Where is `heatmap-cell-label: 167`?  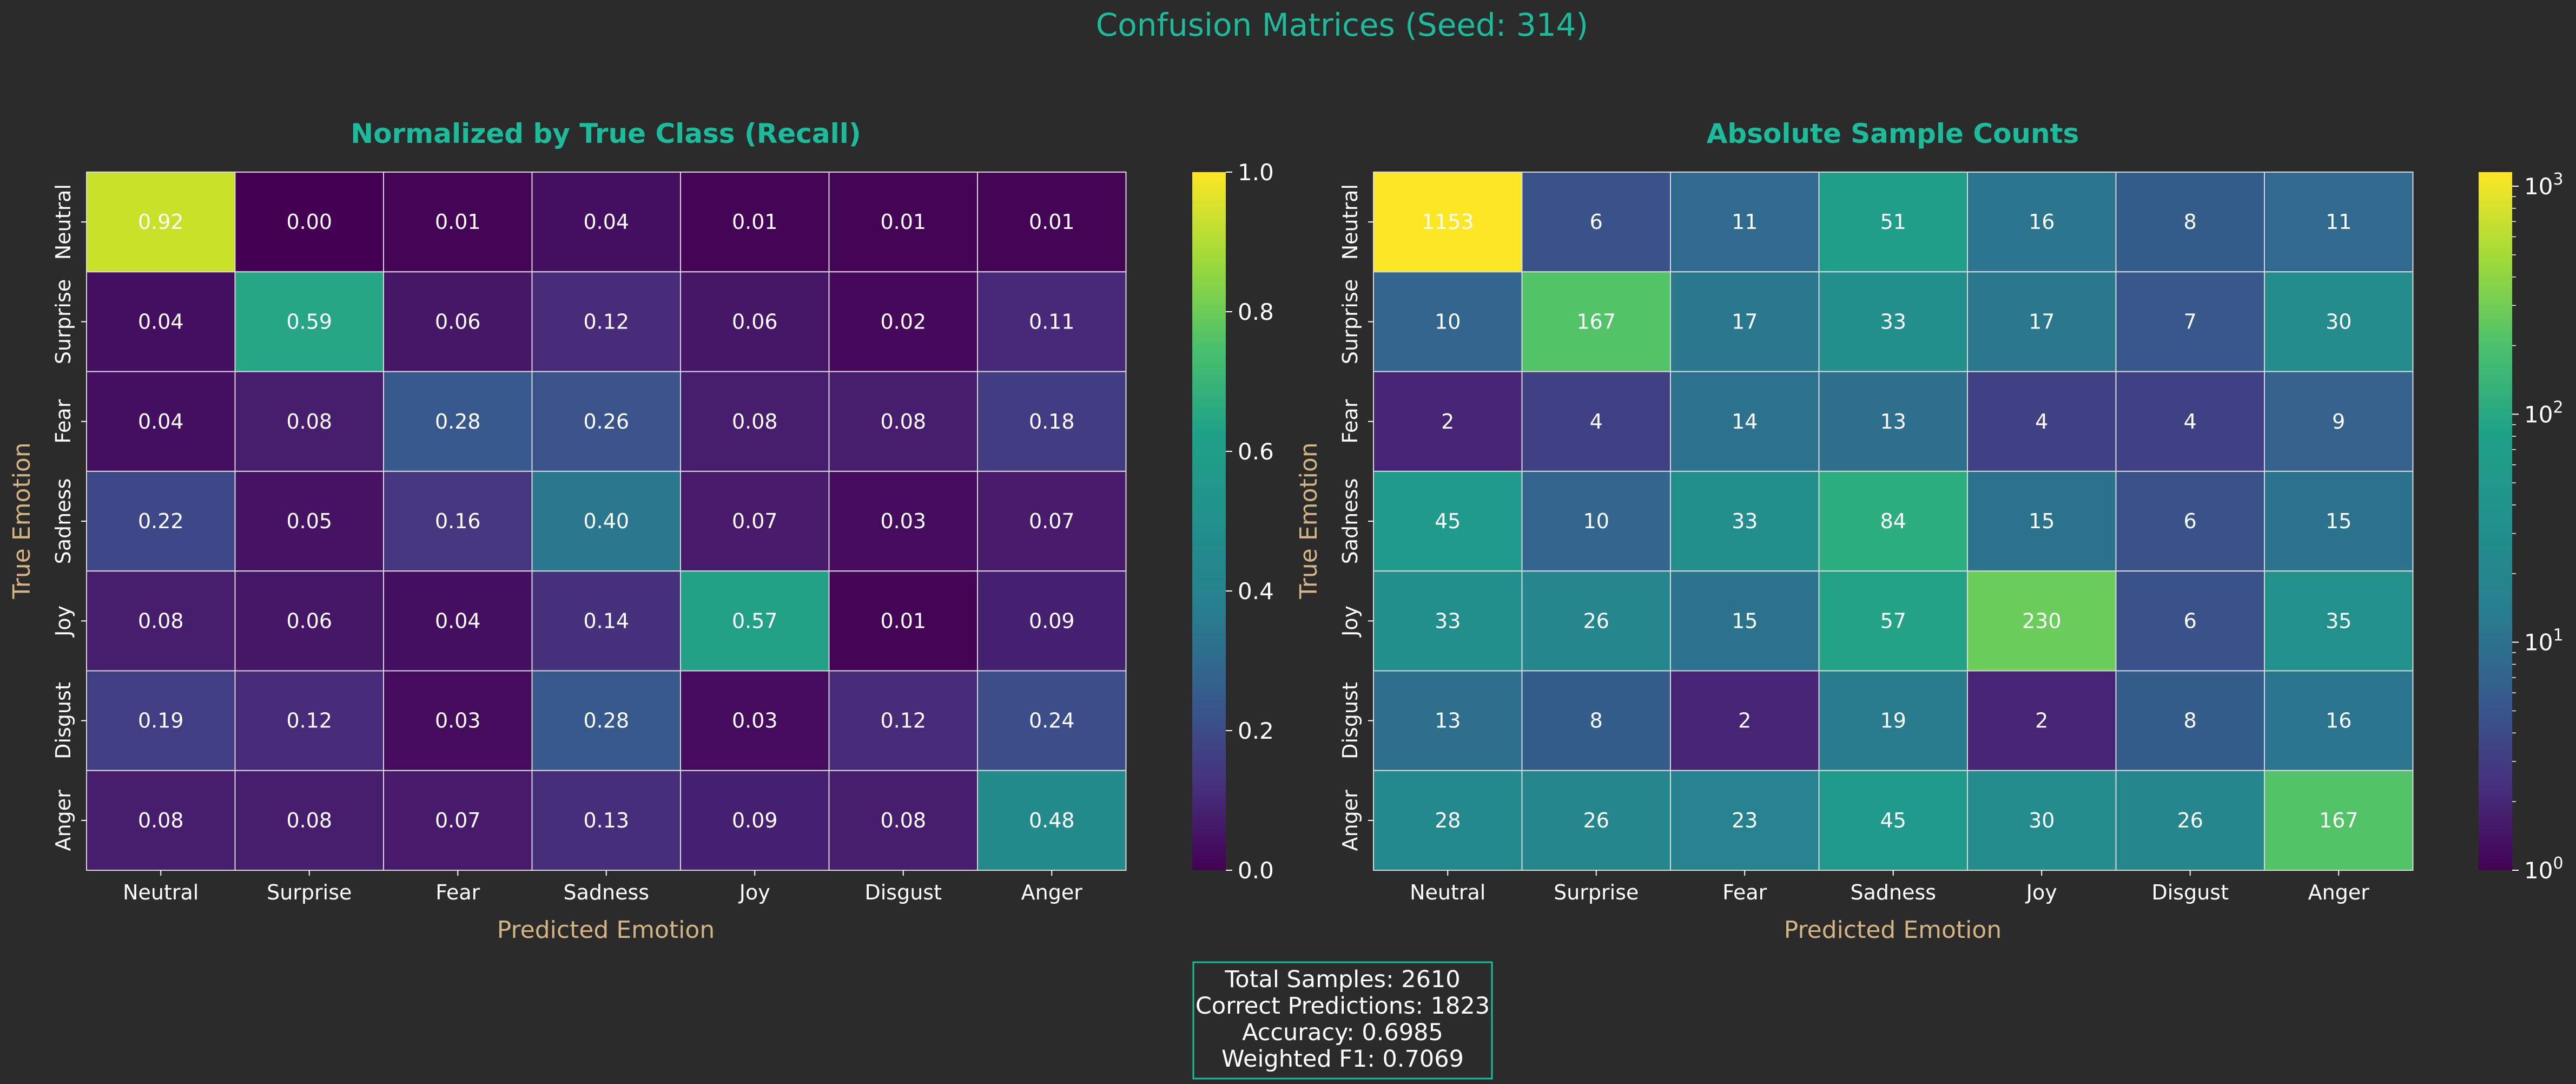 heatmap-cell-label: 167 is located at coordinates (1596, 321).